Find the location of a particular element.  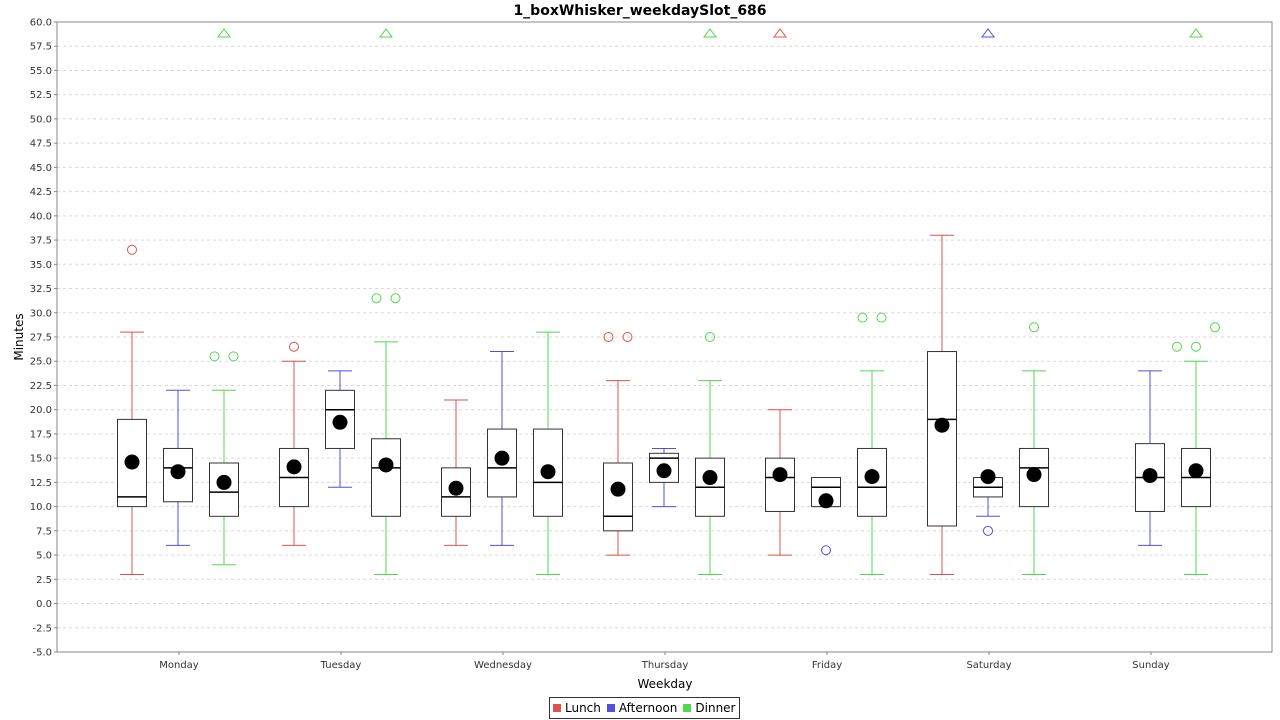

y-tick-label: 20.0 is located at coordinates (41, 410).